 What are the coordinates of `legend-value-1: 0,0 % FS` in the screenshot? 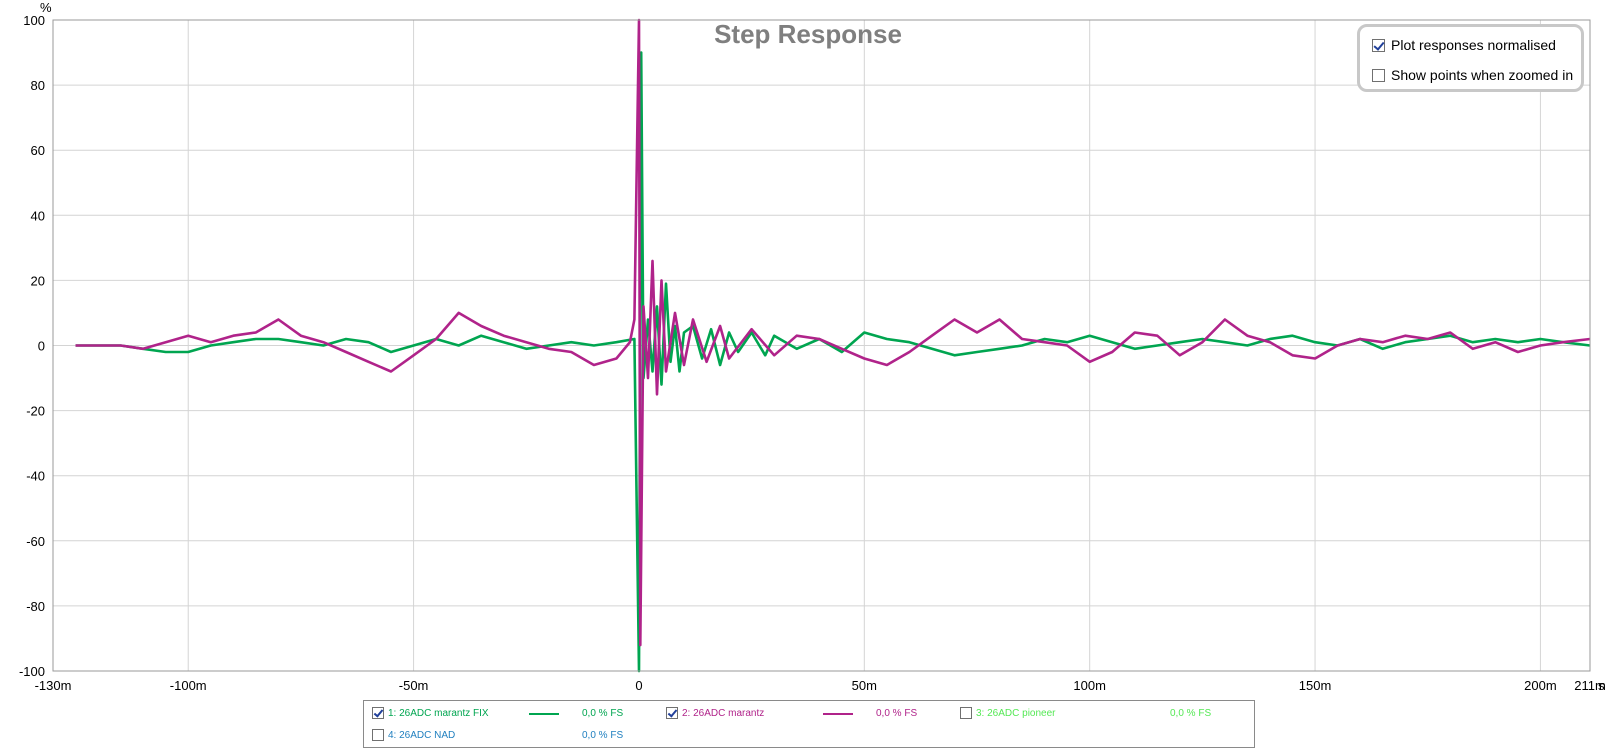 It's located at (603, 713).